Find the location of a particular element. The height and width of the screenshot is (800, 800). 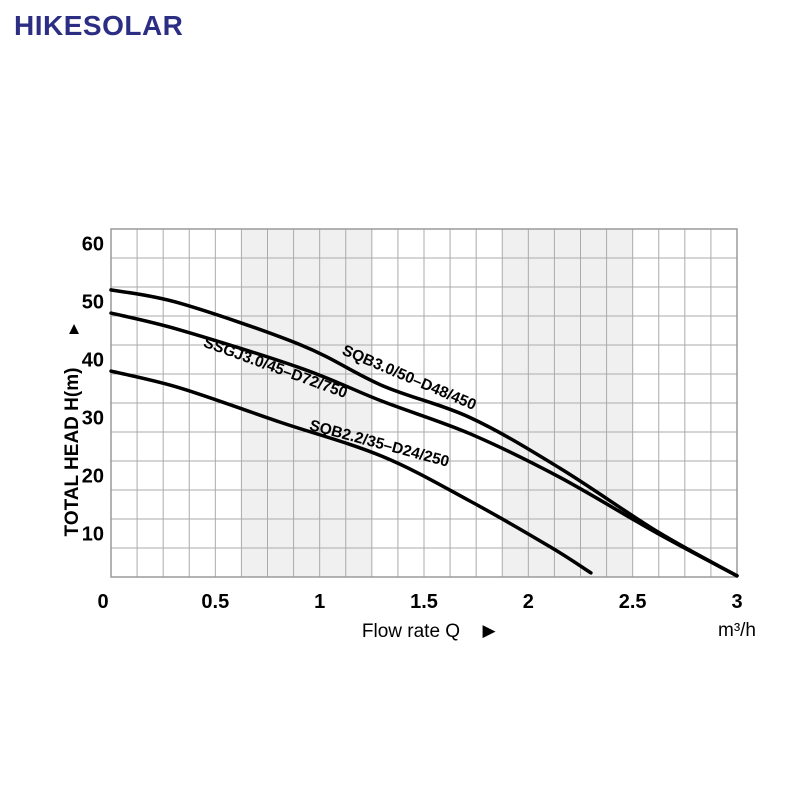

y-tick-label: 10 is located at coordinates (93, 535).